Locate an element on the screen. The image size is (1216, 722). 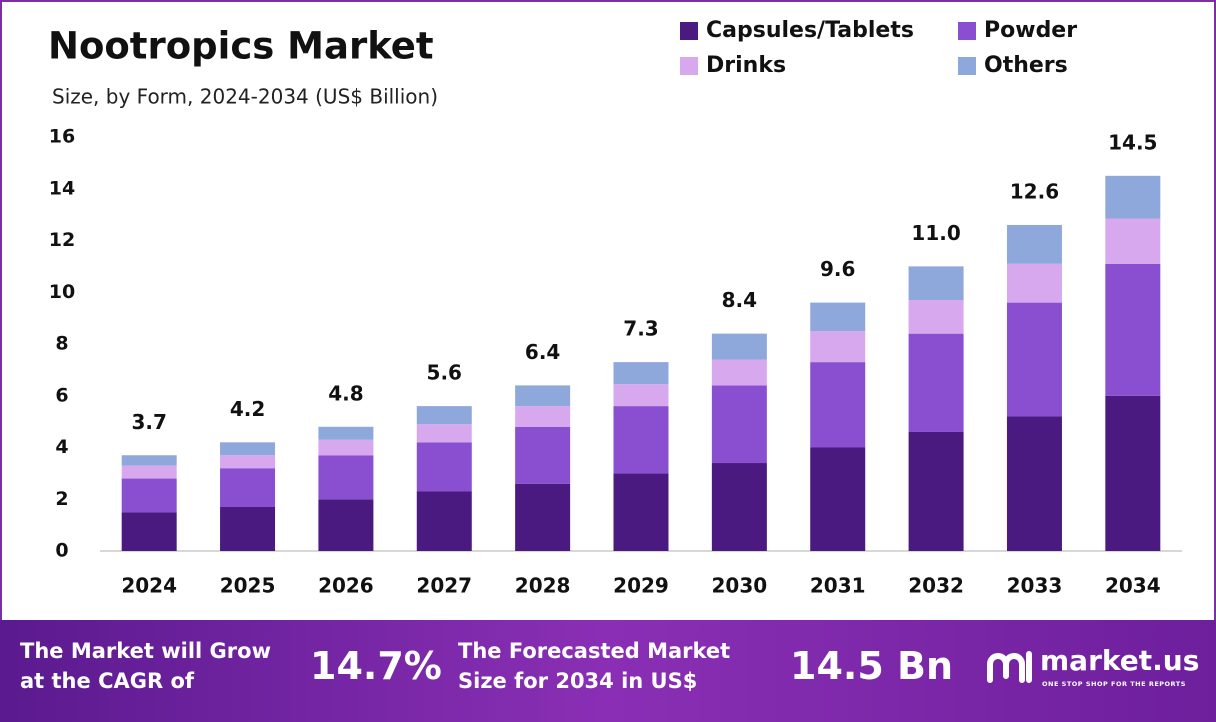
y-tick-label: 0 is located at coordinates (61, 551).